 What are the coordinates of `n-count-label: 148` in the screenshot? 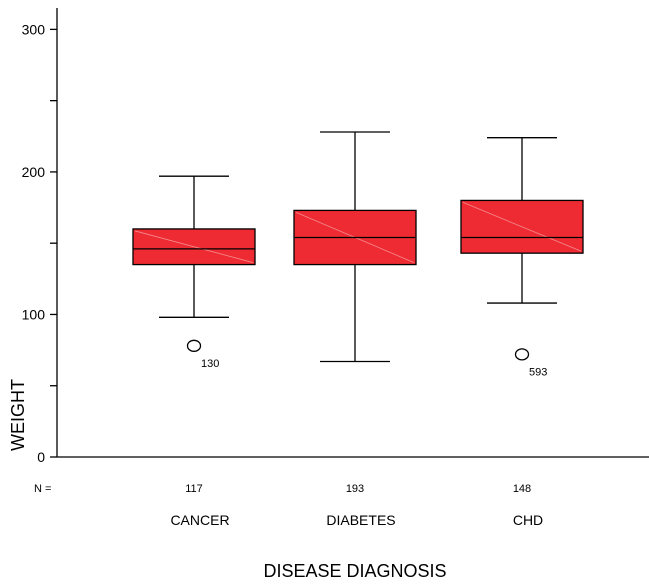 It's located at (522, 489).